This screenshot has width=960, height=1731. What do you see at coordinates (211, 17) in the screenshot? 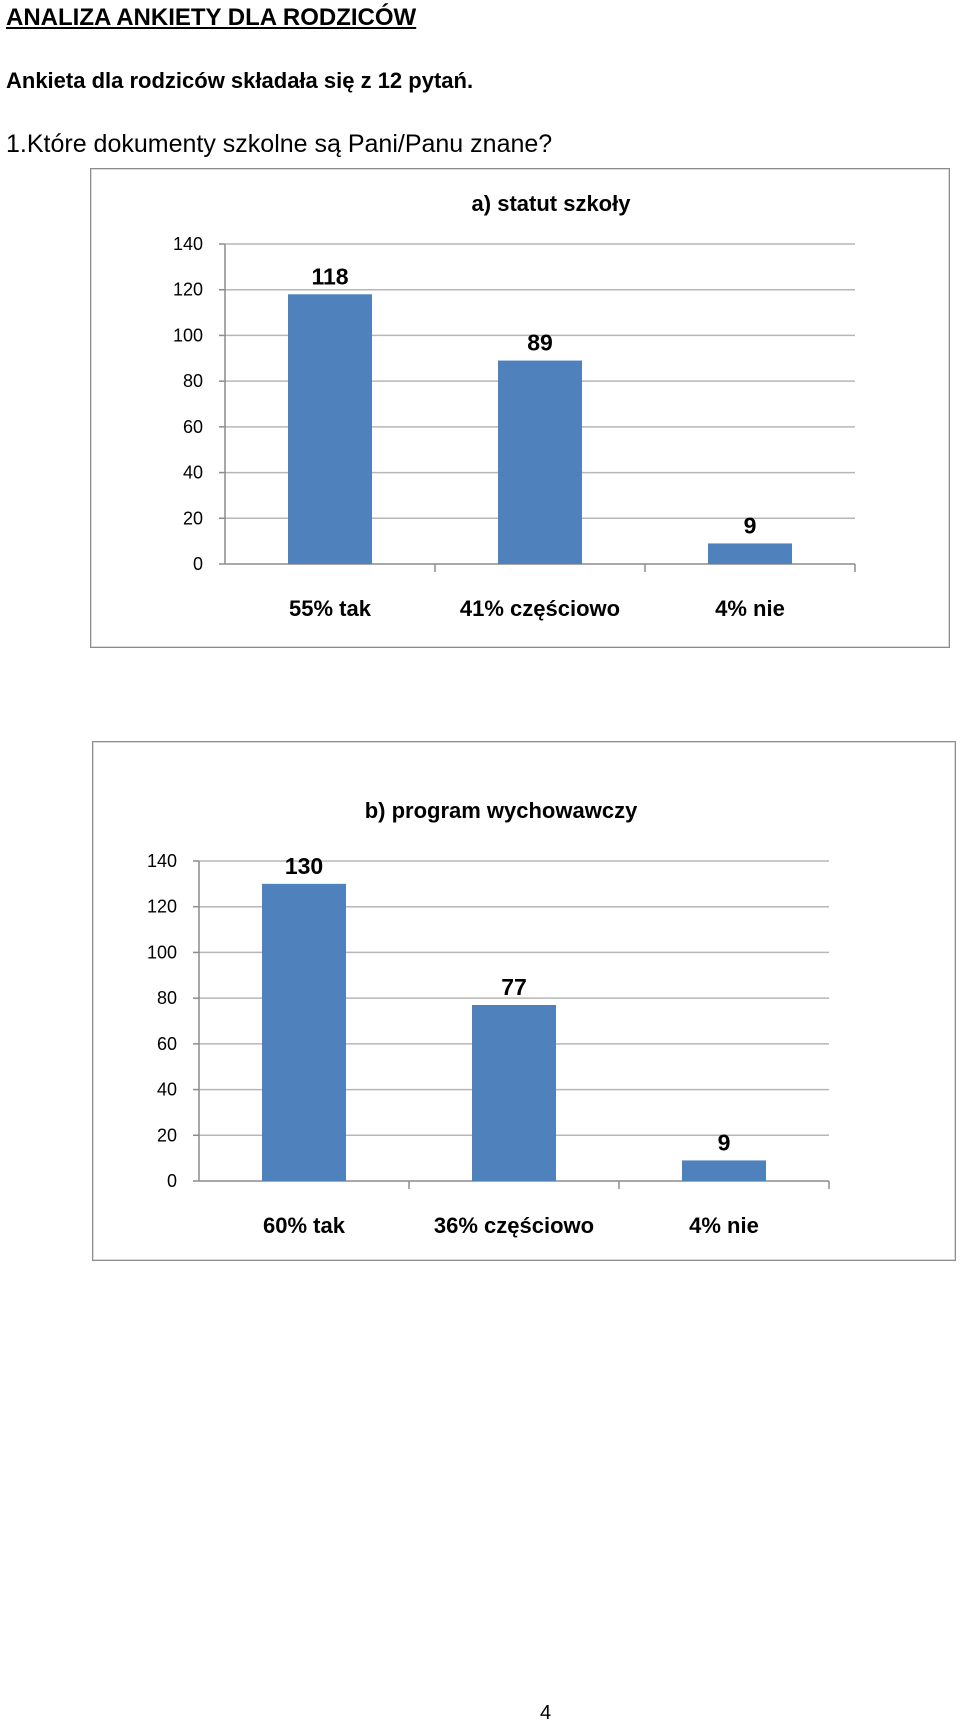
I see `document-title: ANALIZA ANKIETY DLA RODZICÓW` at bounding box center [211, 17].